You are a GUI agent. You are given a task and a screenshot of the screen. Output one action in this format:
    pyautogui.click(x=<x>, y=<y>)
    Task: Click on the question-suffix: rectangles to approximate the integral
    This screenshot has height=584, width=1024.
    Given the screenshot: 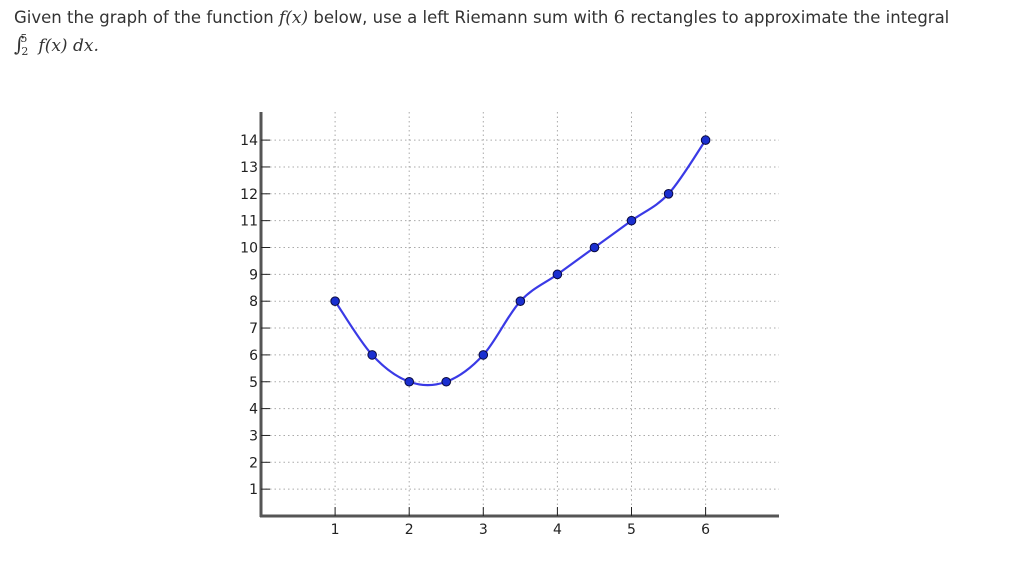 What is the action you would take?
    pyautogui.click(x=787, y=17)
    